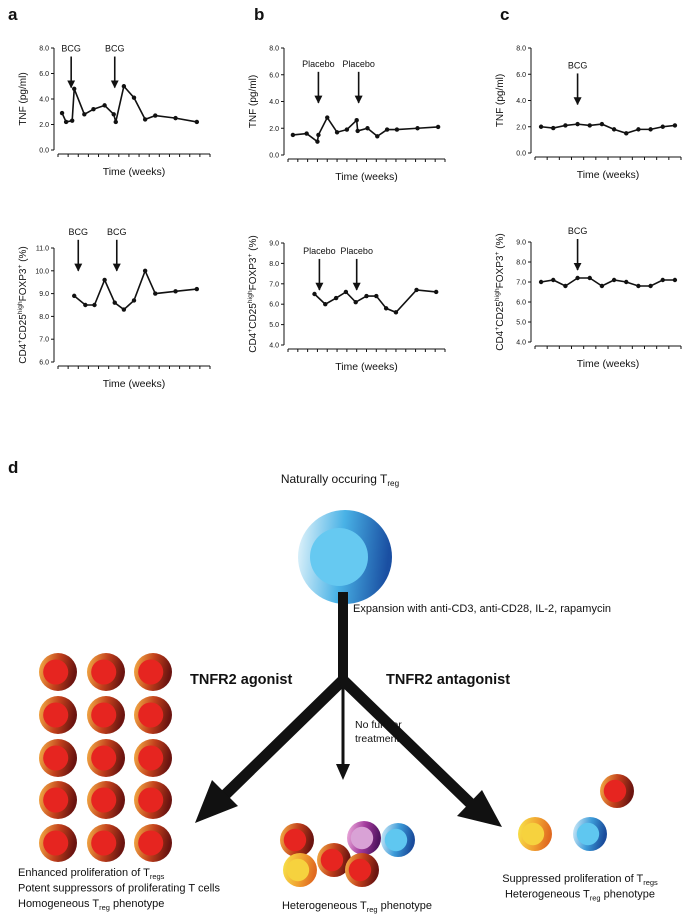 The height and width of the screenshot is (922, 685). What do you see at coordinates (580, 896) in the screenshot?
I see `antagonist-outcome: Heterogeneous Treg phenotype` at bounding box center [580, 896].